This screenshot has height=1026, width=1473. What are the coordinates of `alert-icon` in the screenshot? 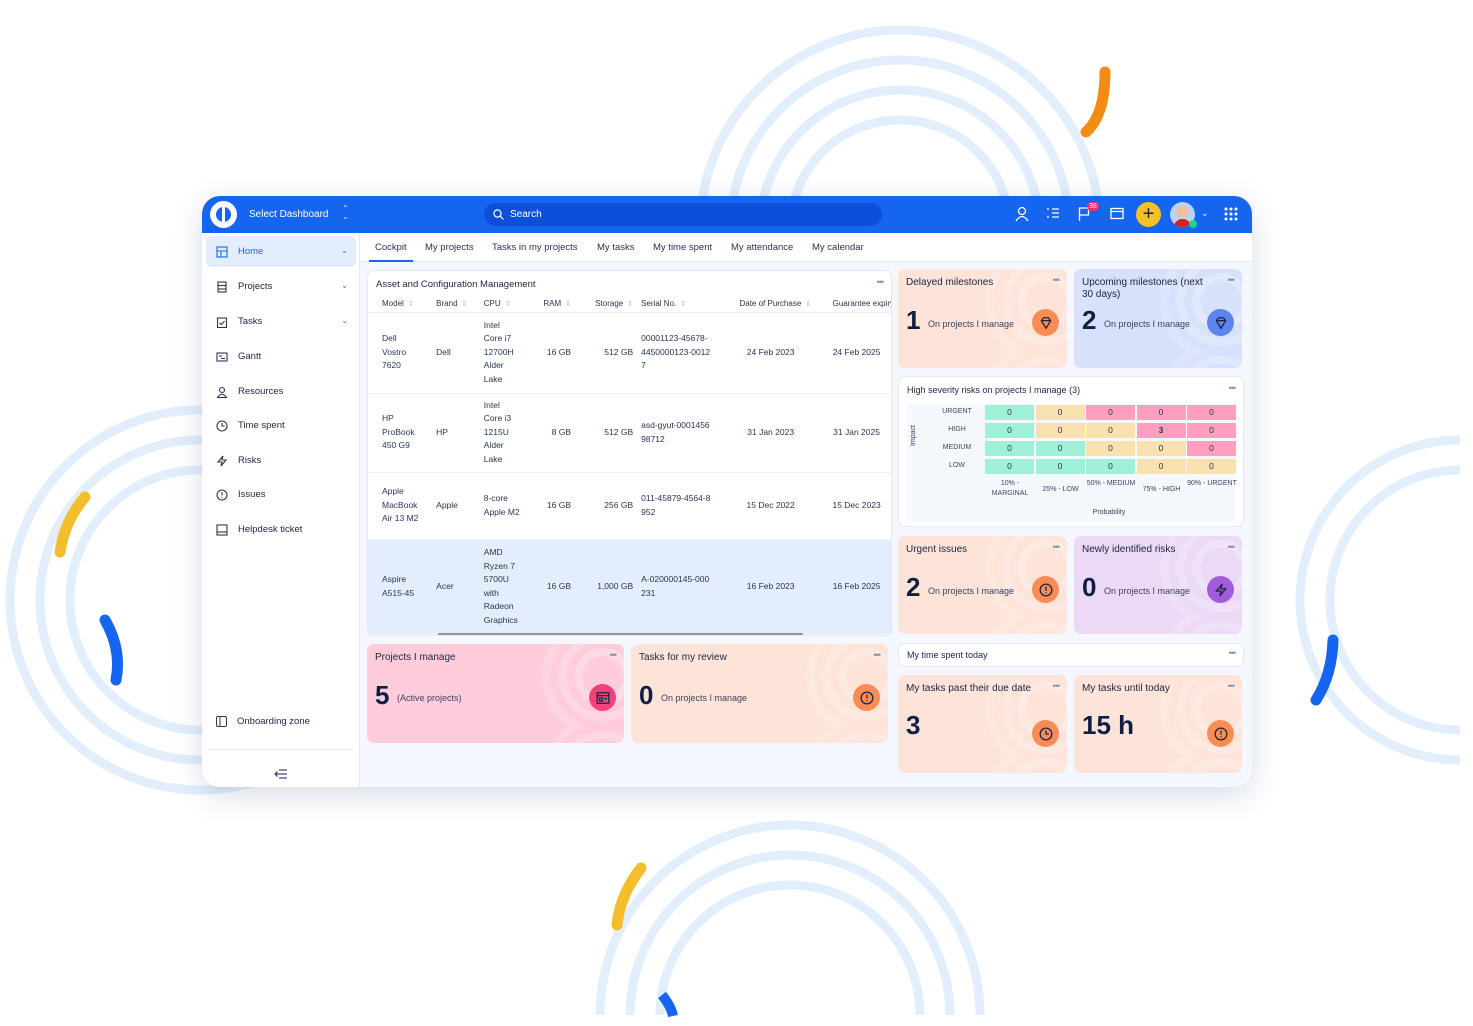 It's located at (1220, 733).